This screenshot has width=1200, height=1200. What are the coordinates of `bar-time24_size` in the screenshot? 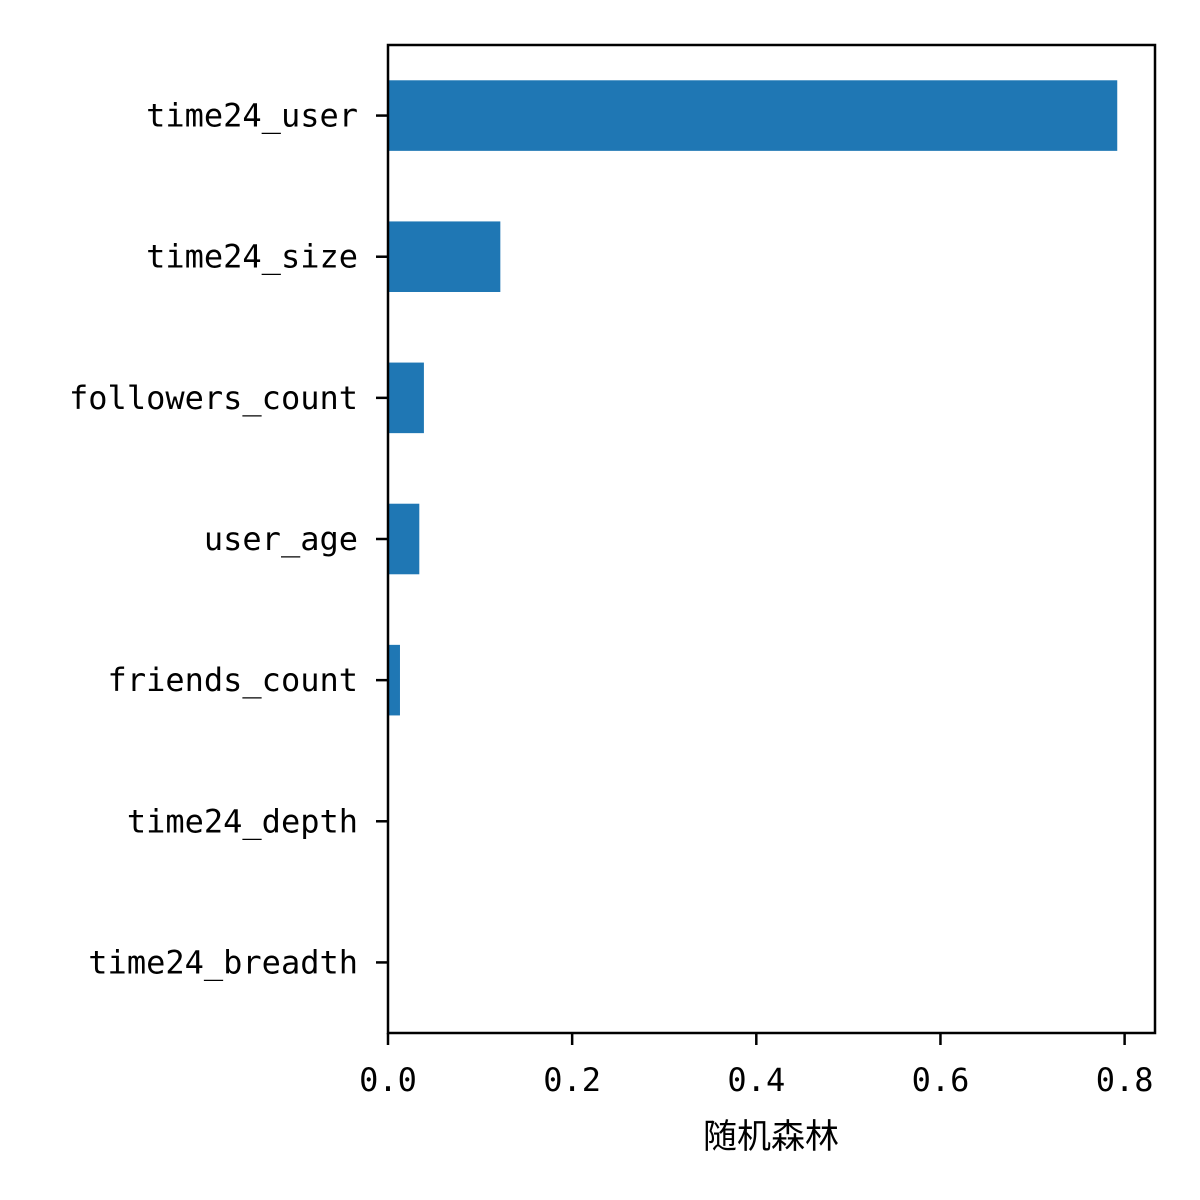 It's located at (444, 256).